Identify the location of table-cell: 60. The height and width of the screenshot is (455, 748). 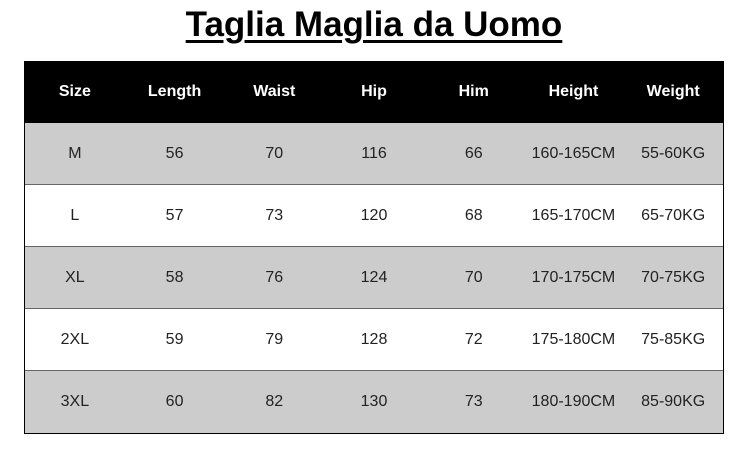
(174, 401).